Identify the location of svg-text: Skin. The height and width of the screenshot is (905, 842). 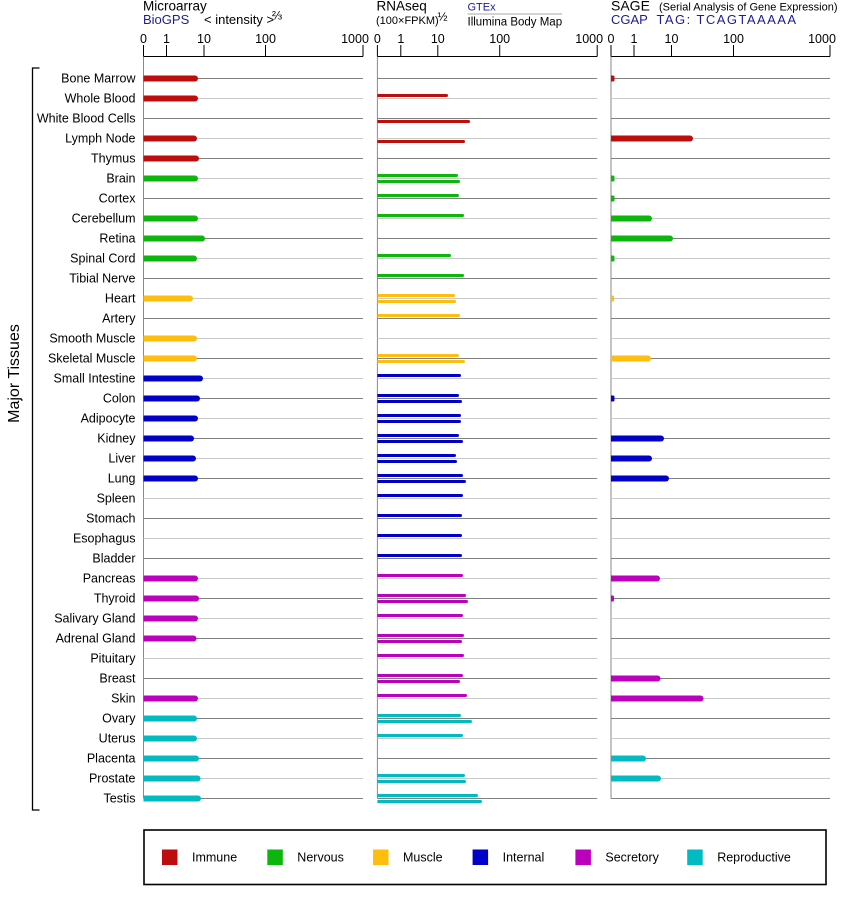
(123, 699).